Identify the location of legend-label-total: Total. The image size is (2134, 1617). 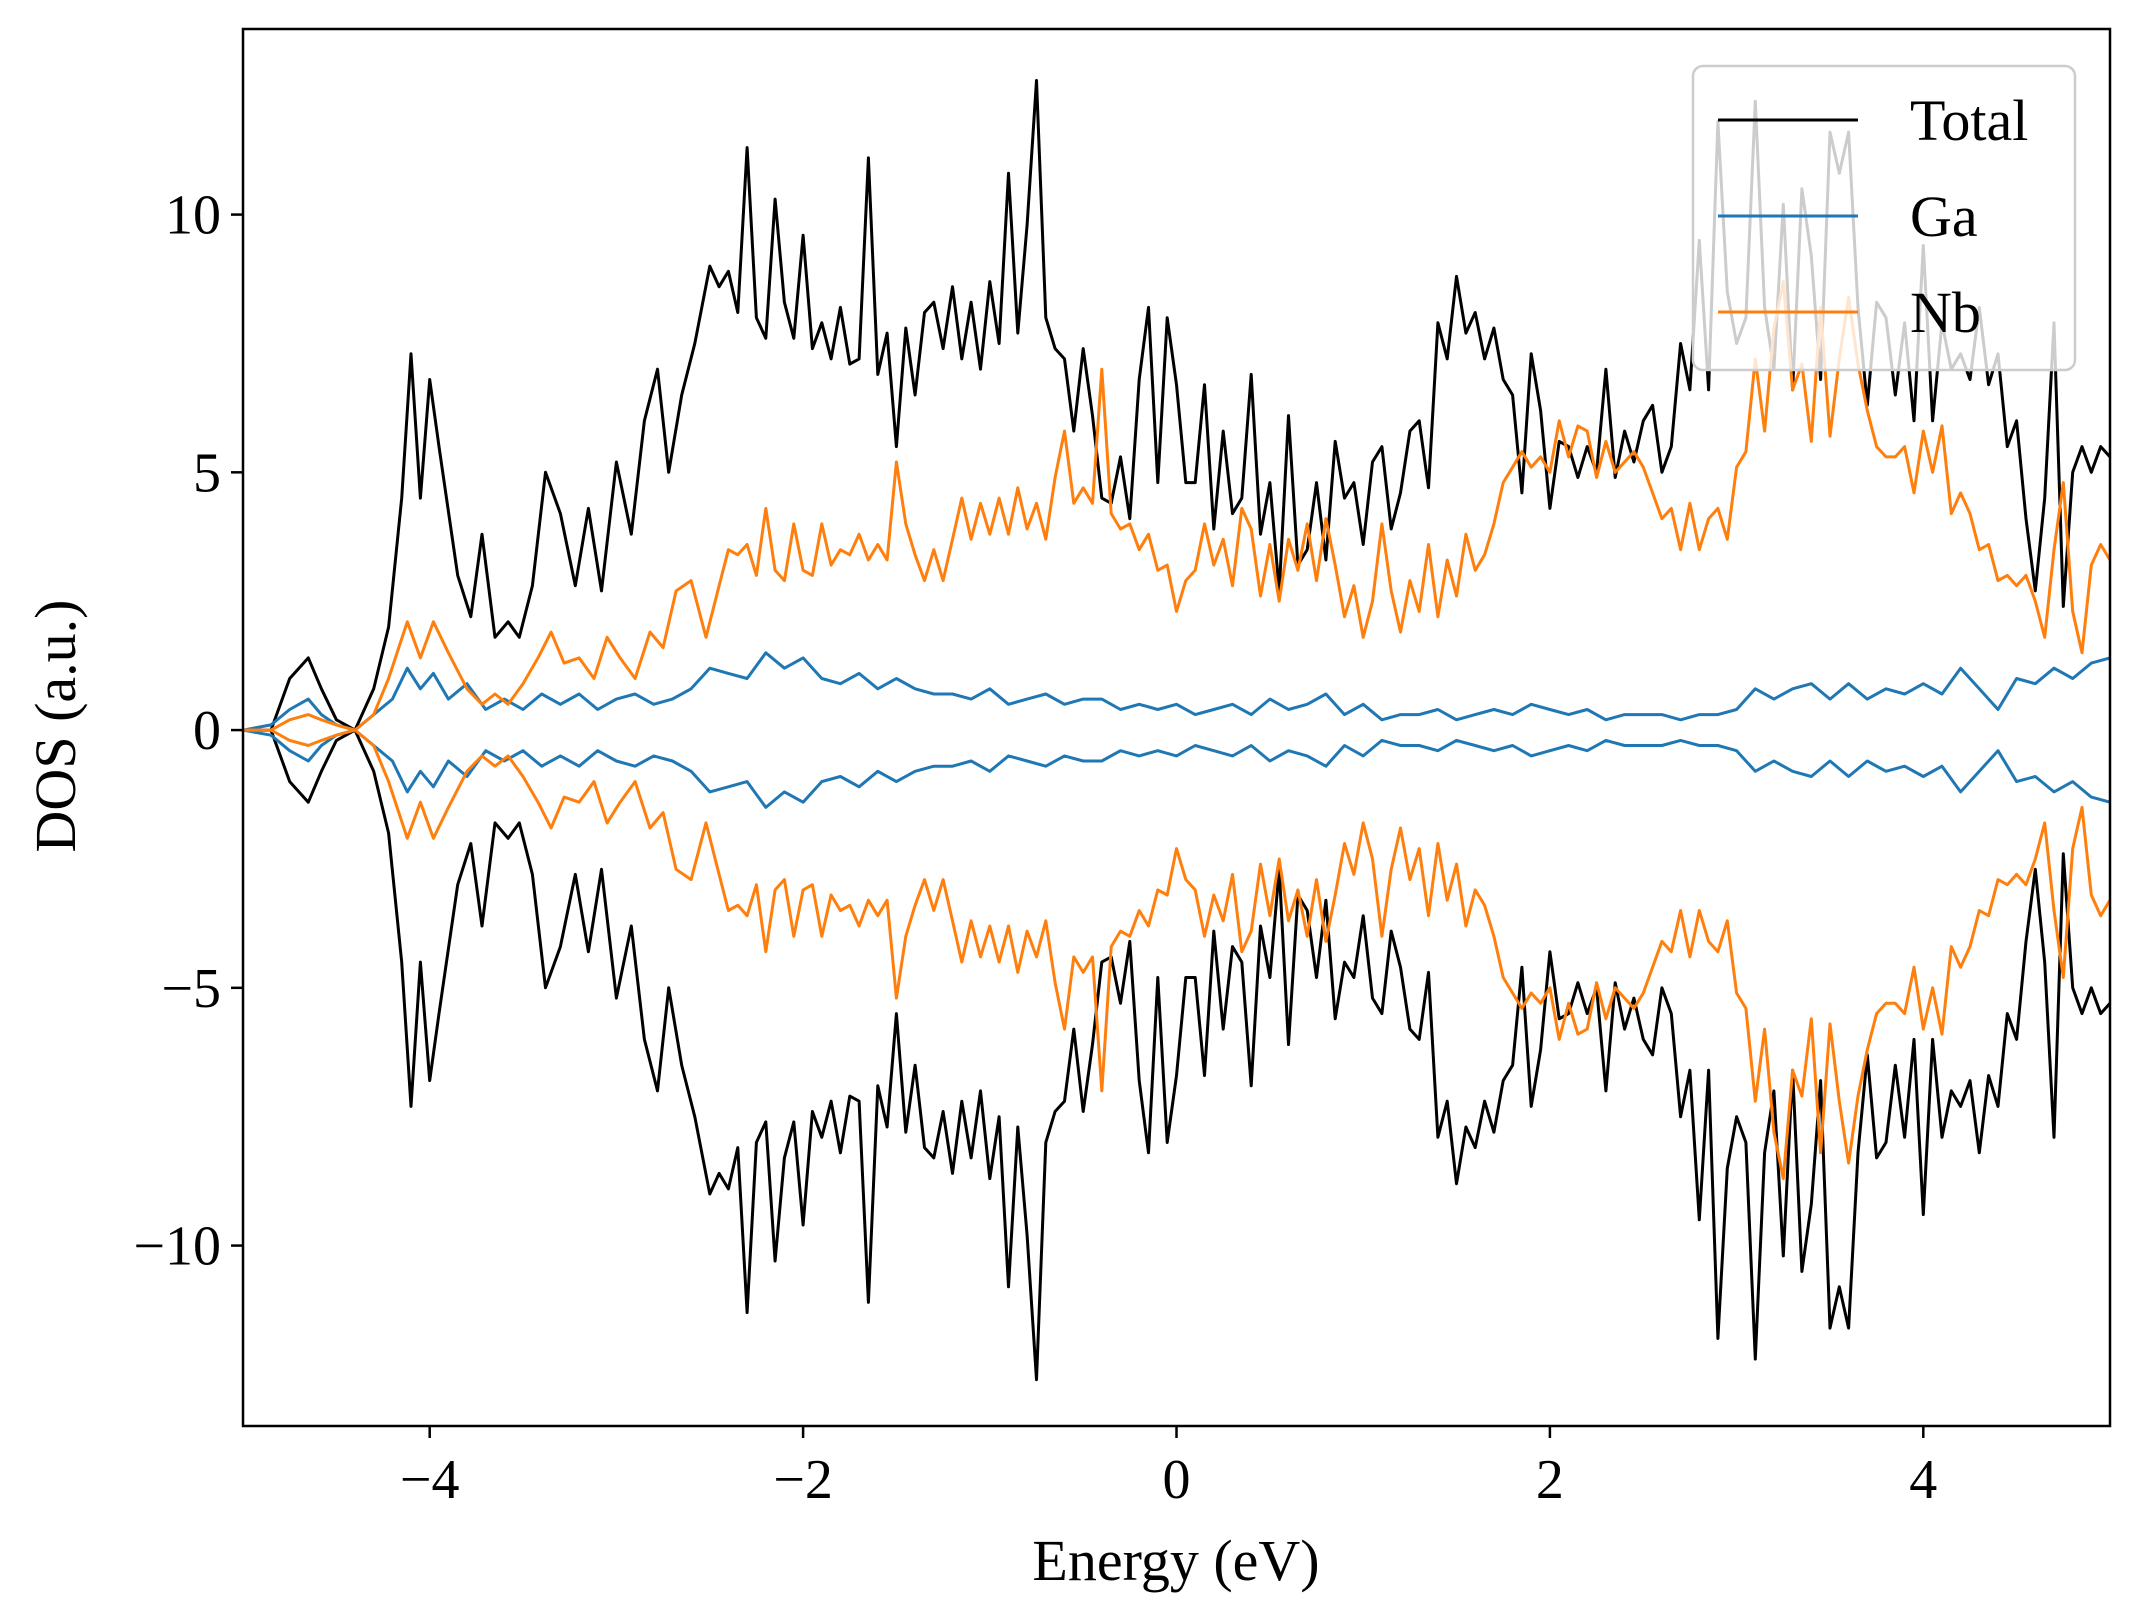
(1969, 120).